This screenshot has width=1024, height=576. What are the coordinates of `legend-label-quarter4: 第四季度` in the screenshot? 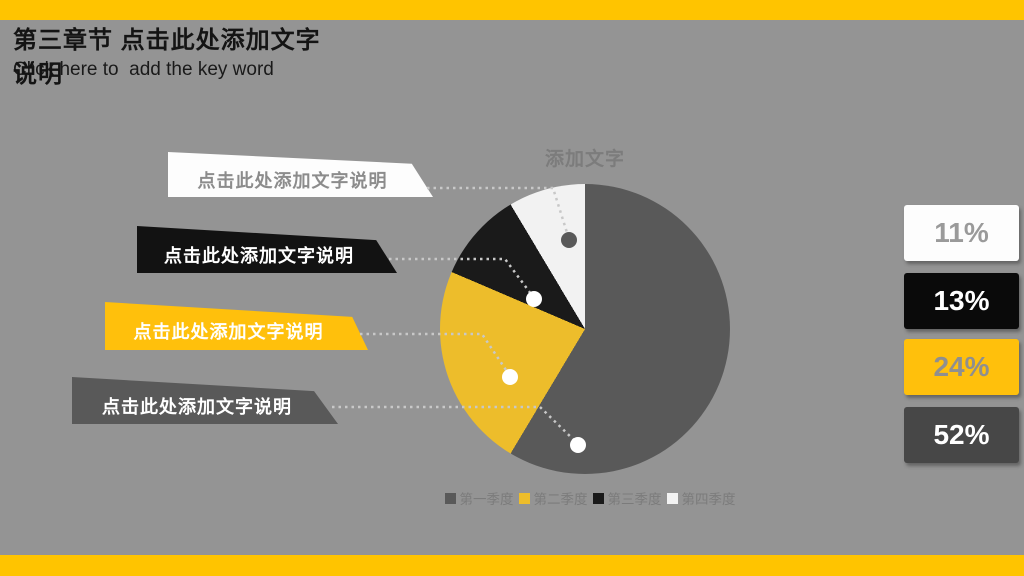 It's located at (708, 499).